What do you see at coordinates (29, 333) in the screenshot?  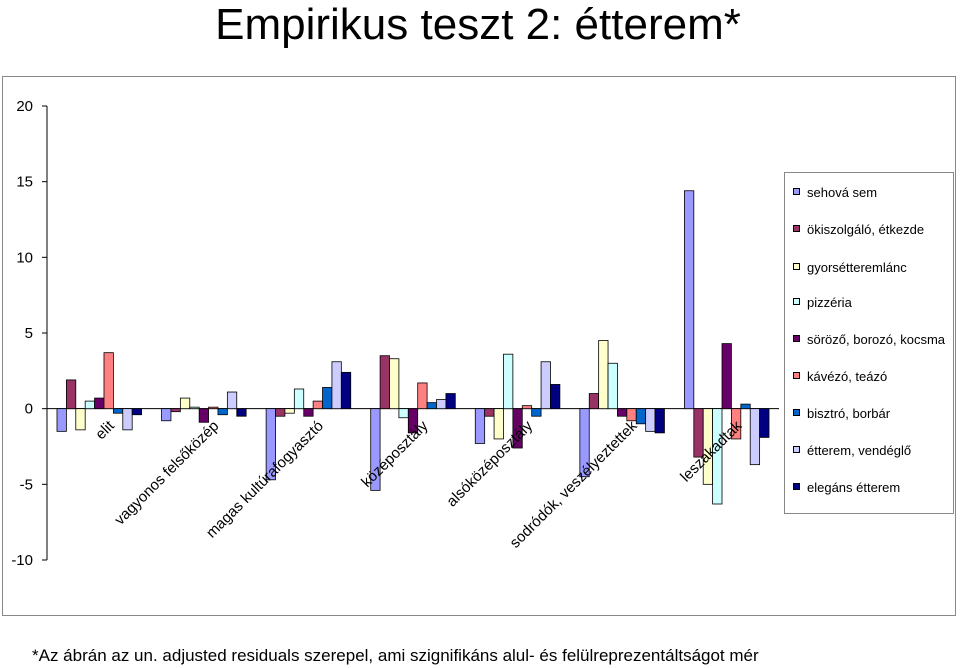 I see `y-tick-label: 5` at bounding box center [29, 333].